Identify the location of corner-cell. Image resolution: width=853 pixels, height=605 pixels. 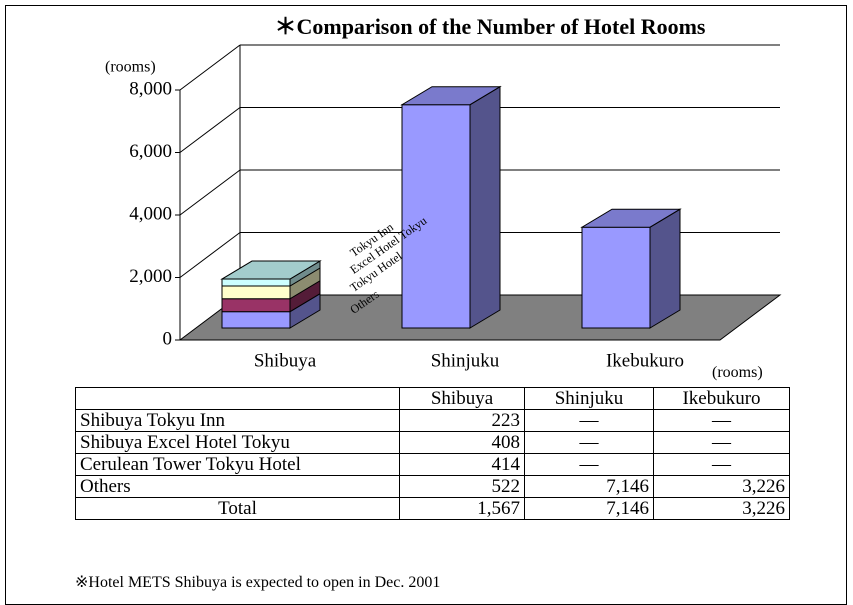
(237, 398).